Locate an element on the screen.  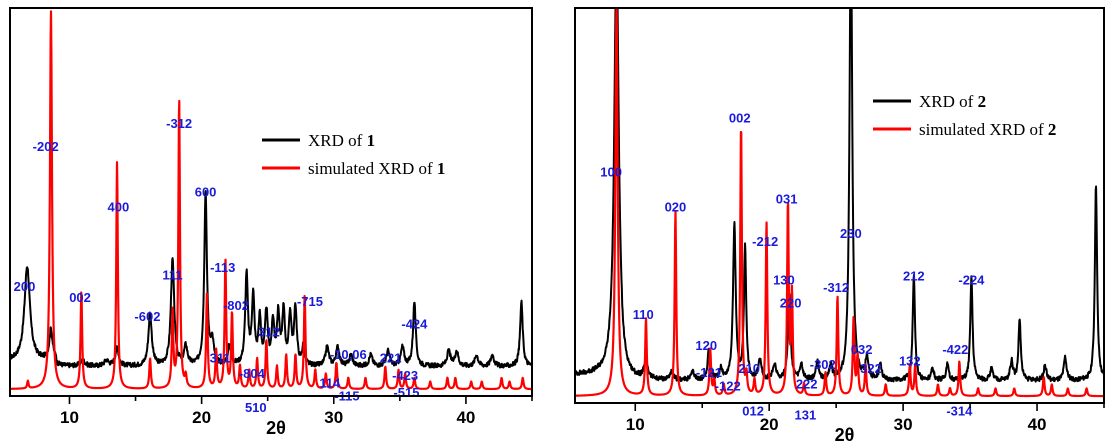
legend-entry: simulated XRD of 1 is located at coordinates (376, 168).